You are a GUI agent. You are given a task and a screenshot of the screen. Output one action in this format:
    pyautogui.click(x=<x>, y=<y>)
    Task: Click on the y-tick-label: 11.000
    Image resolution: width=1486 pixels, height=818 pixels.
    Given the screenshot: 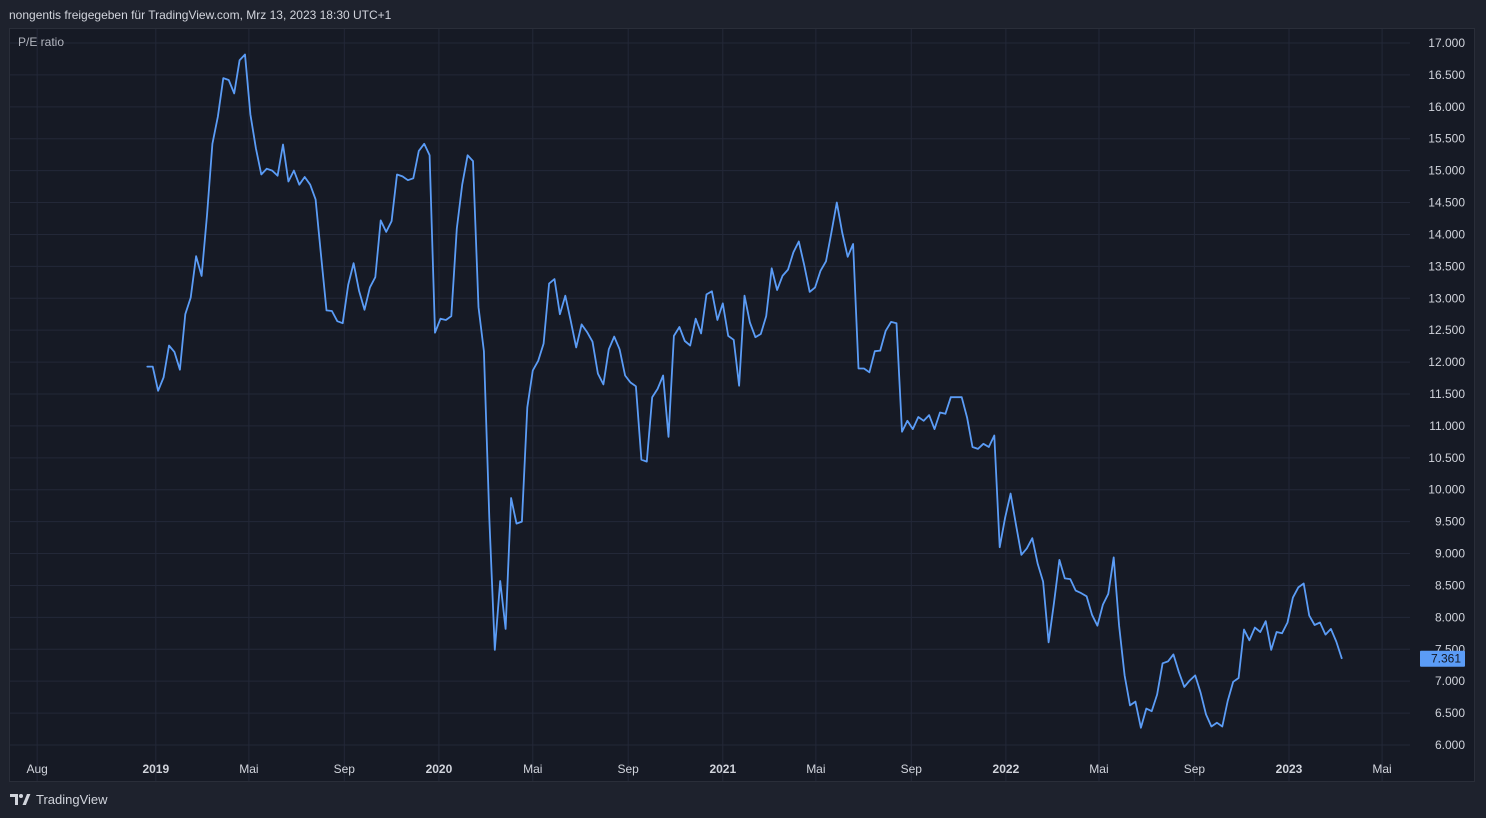 What is the action you would take?
    pyautogui.click(x=1447, y=426)
    